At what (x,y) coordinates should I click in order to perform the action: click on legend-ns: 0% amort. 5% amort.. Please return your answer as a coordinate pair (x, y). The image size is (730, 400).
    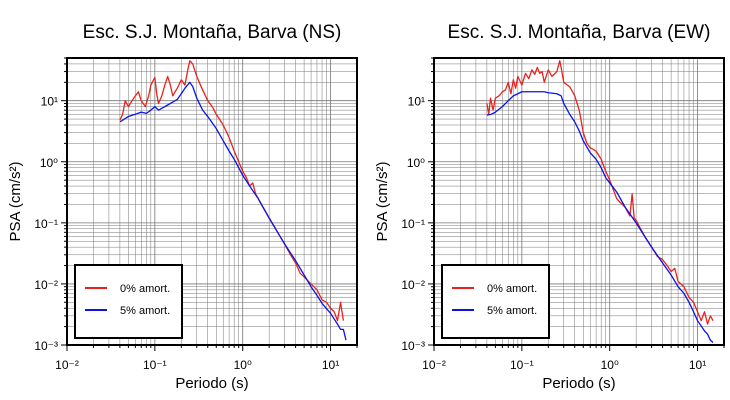
    Looking at the image, I should click on (128, 301).